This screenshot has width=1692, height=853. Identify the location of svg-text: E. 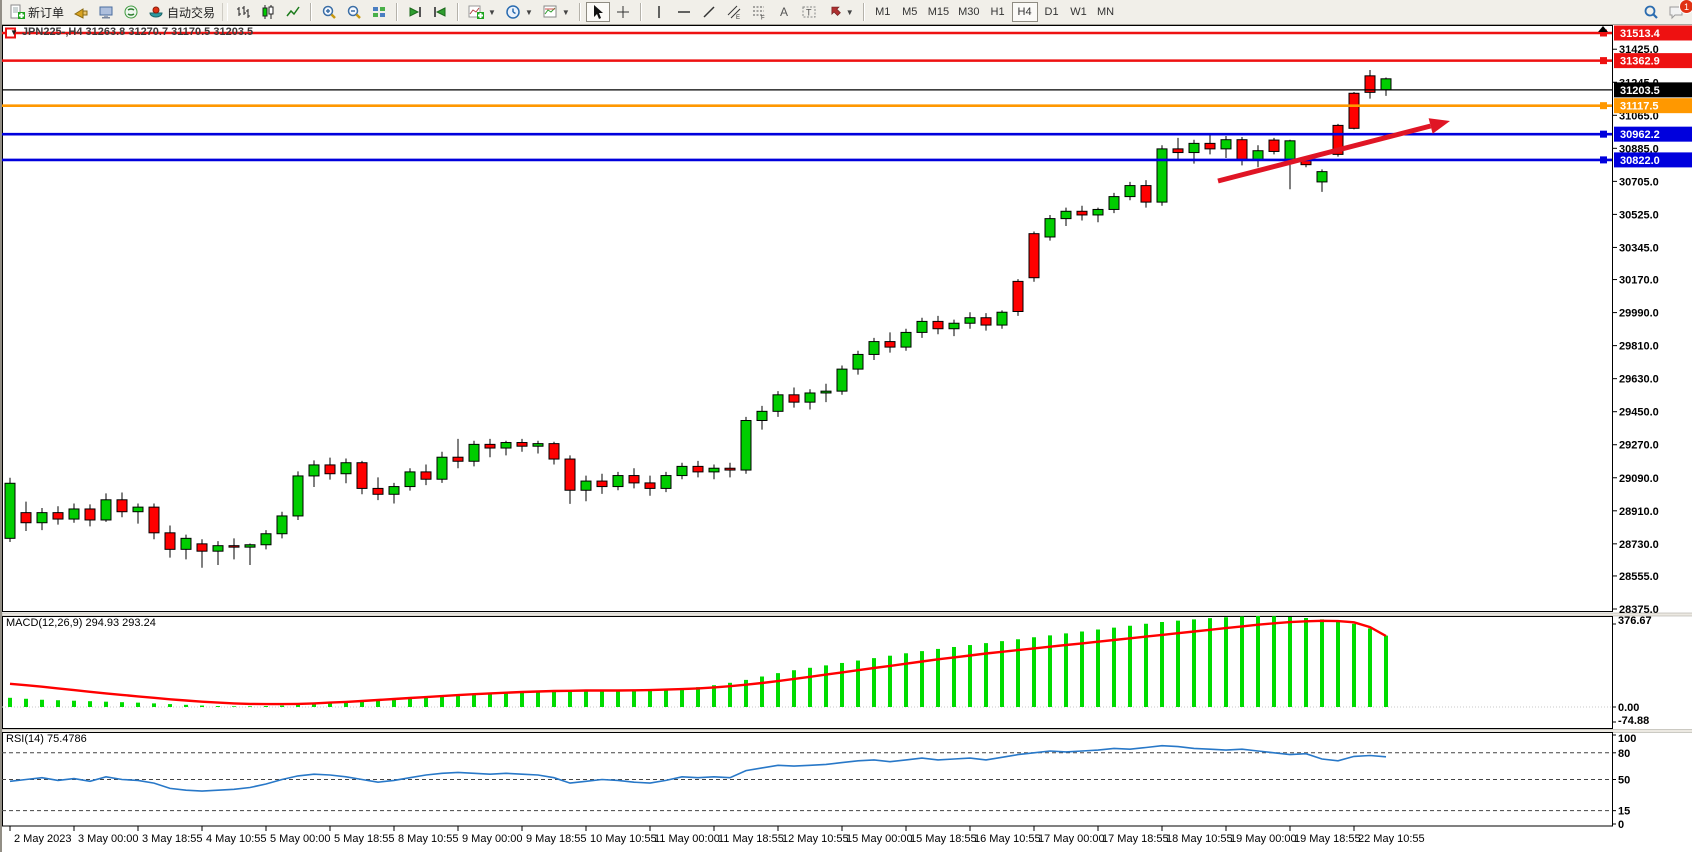
(738, 17).